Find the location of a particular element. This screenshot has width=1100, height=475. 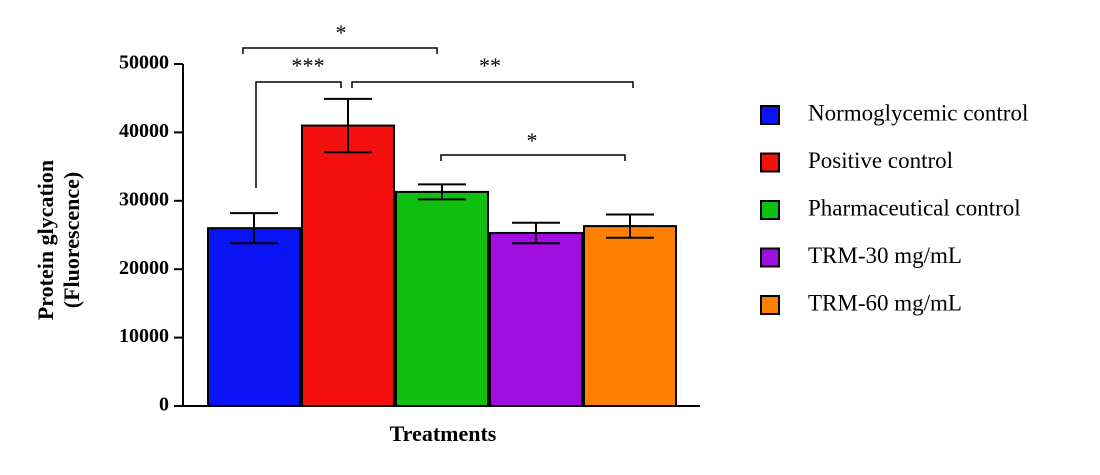

y-tick-label: 20000 is located at coordinates (144, 268).